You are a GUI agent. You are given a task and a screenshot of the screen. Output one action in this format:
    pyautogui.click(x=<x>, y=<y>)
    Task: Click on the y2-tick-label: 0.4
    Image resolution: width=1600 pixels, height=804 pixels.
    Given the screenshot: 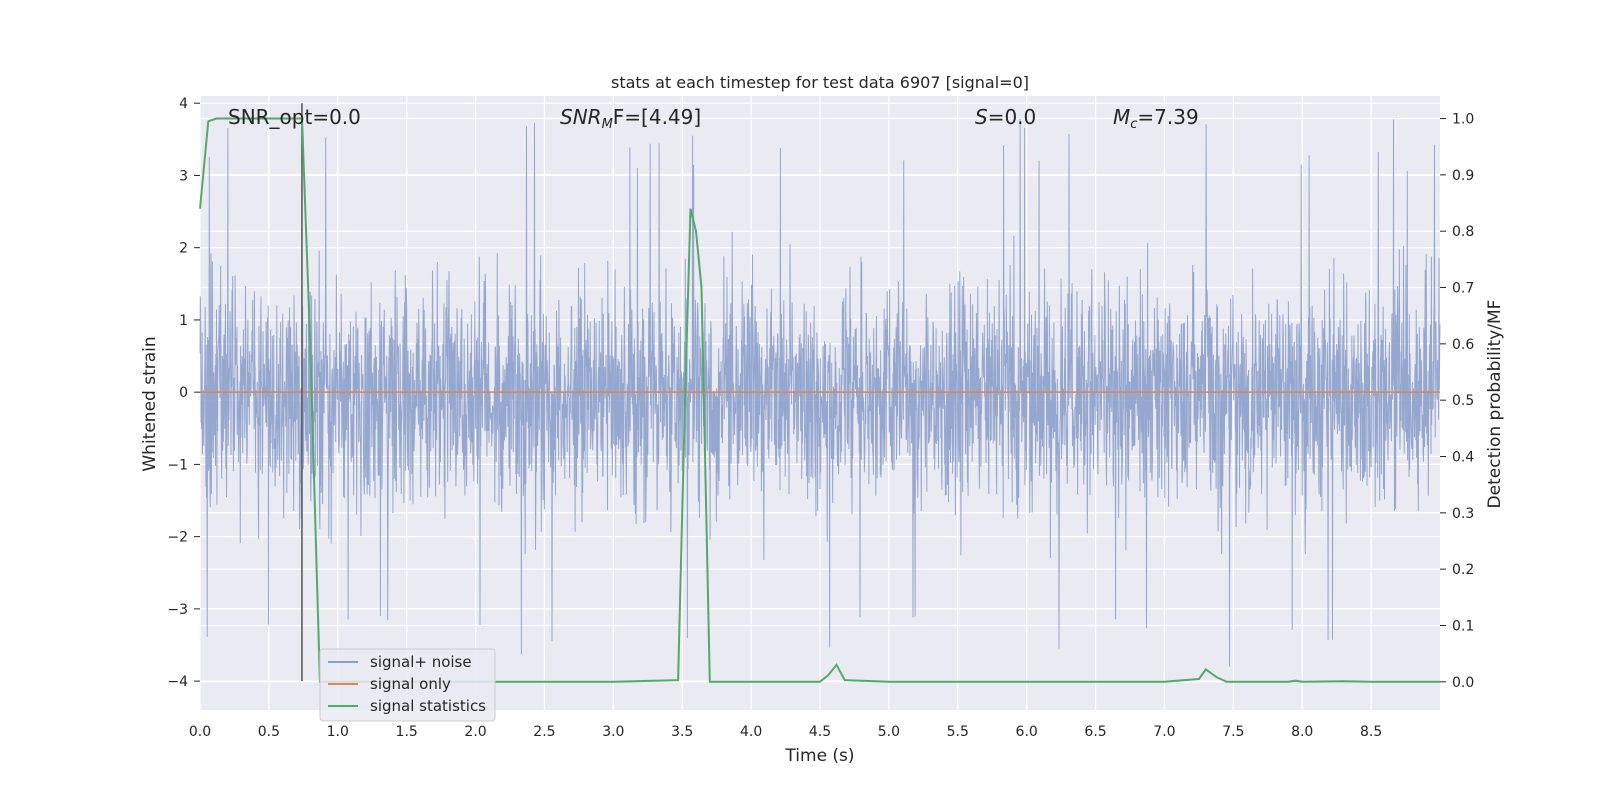 What is the action you would take?
    pyautogui.click(x=1463, y=458)
    